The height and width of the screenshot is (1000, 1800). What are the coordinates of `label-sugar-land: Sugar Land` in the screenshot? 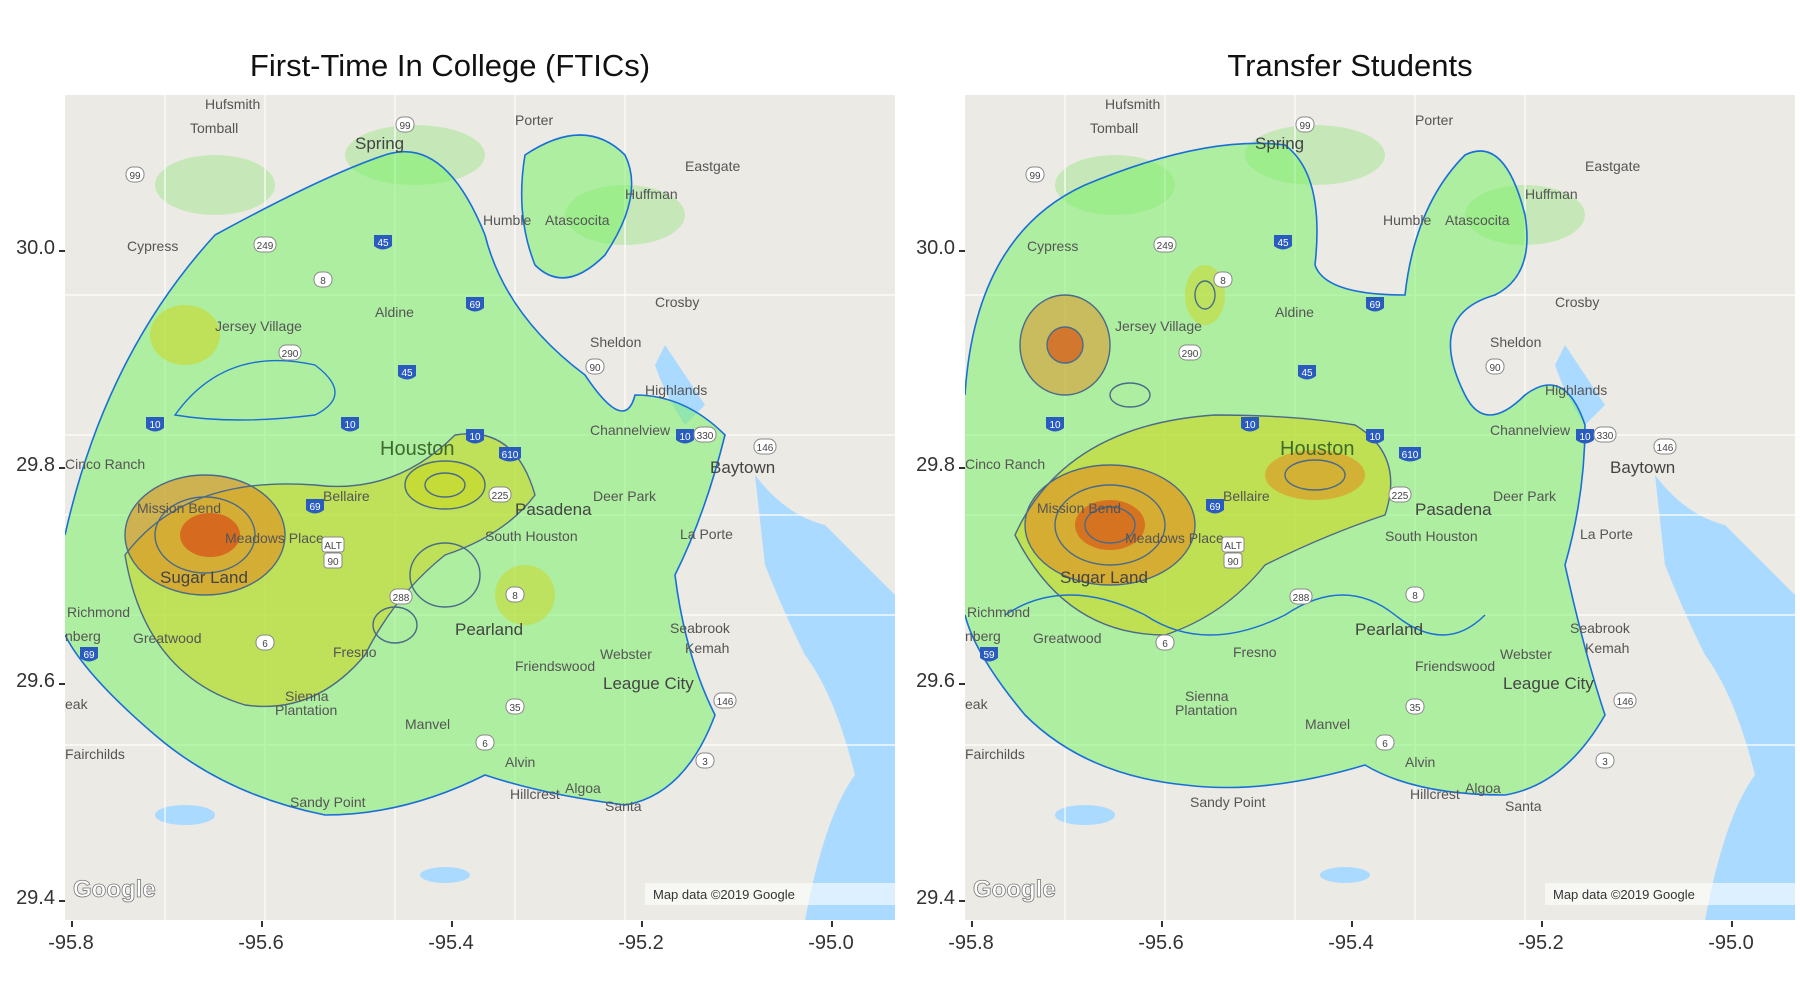 It's located at (204, 577).